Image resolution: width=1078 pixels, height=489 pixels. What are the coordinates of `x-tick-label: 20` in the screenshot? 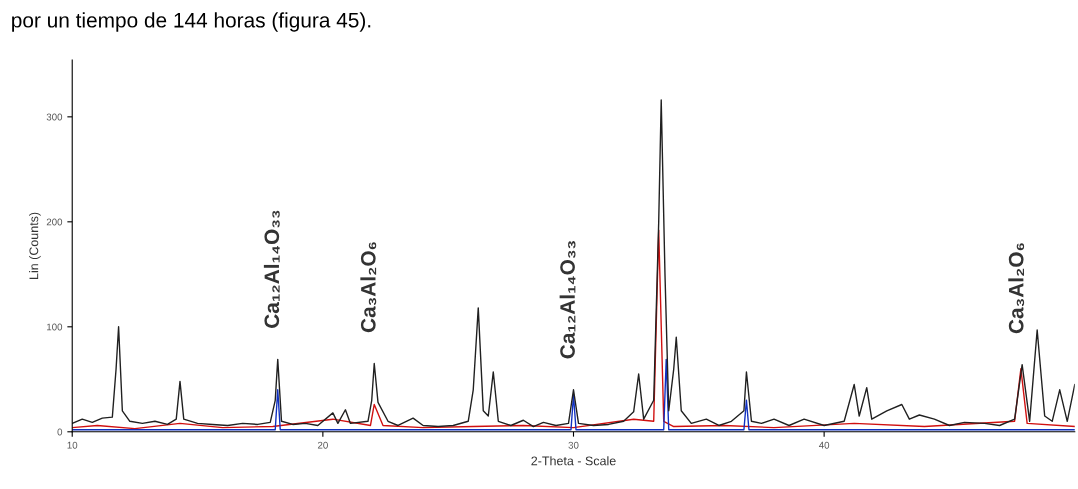 It's located at (322, 445).